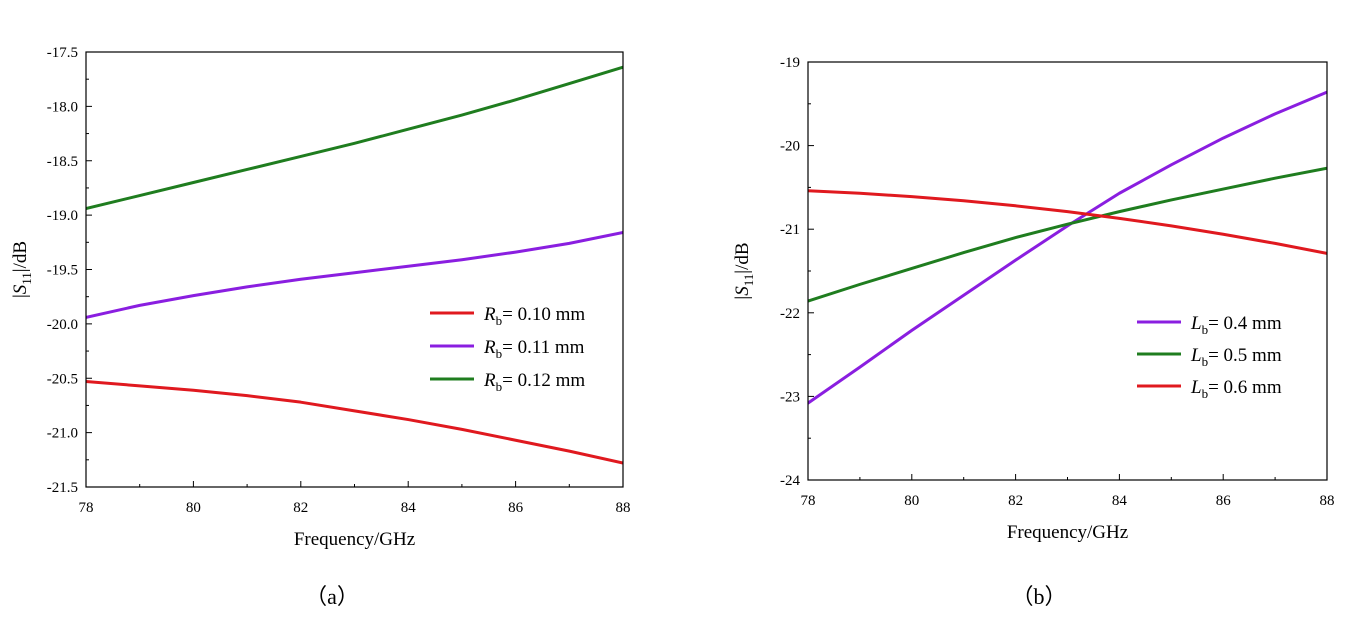  What do you see at coordinates (62, 107) in the screenshot?
I see `y-tick-label-a-7: -18.0` at bounding box center [62, 107].